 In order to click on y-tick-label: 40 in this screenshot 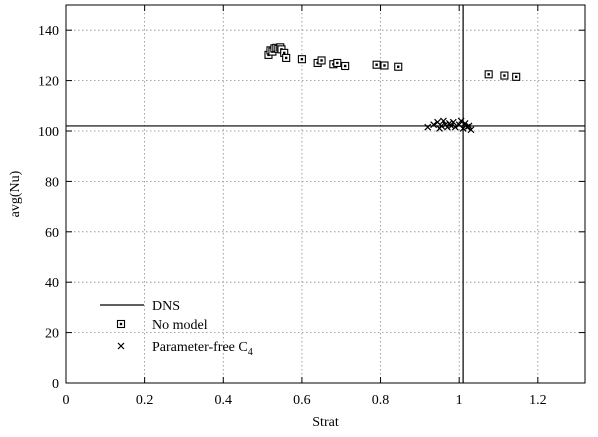, I will do `click(52, 283)`.